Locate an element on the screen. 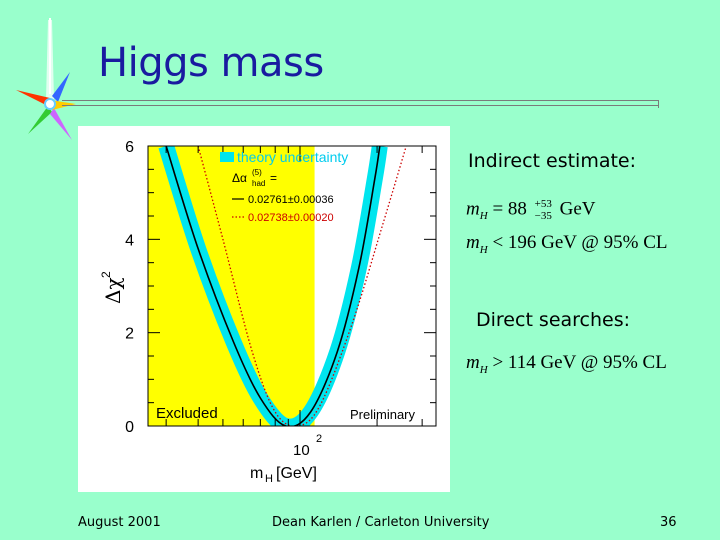 The image size is (720, 540). x-tick-label: 10 is located at coordinates (301, 450).